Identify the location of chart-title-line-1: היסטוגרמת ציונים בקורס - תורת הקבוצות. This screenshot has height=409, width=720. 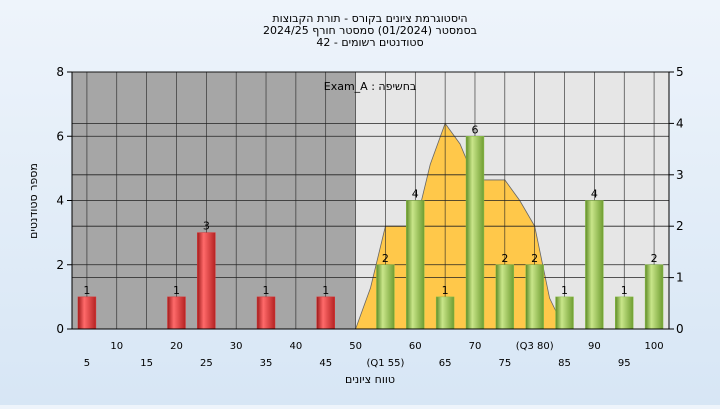
(369, 18).